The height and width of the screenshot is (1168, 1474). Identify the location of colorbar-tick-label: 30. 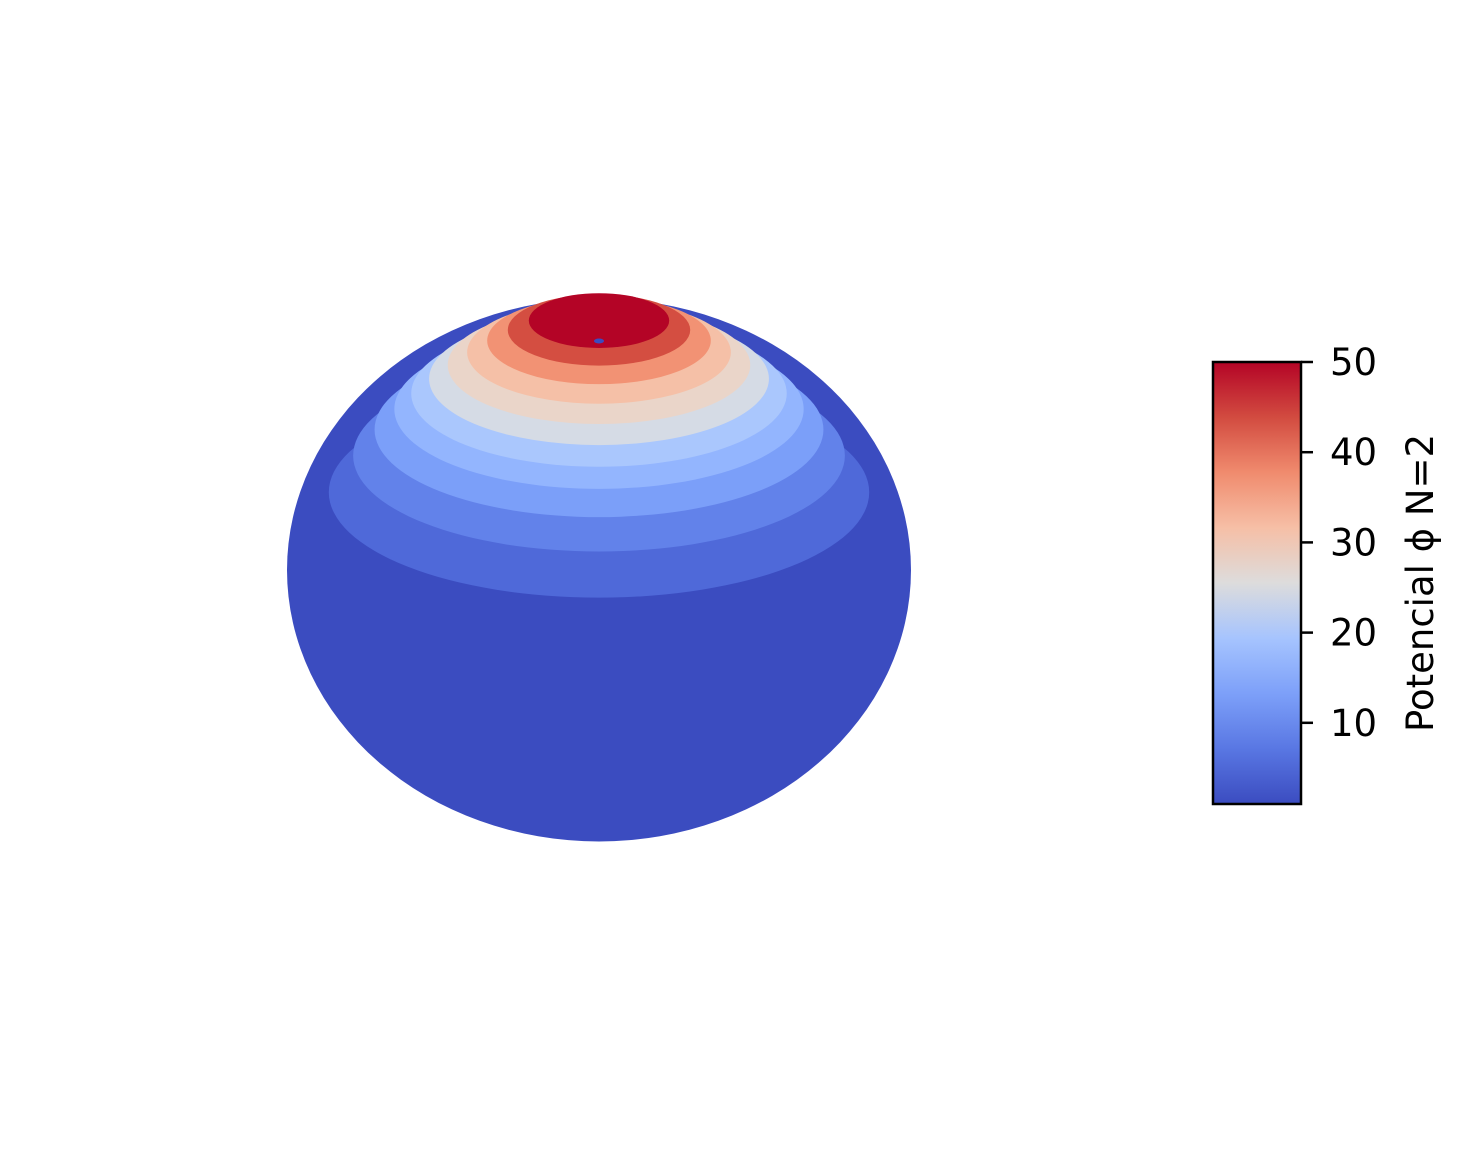
(1353, 542).